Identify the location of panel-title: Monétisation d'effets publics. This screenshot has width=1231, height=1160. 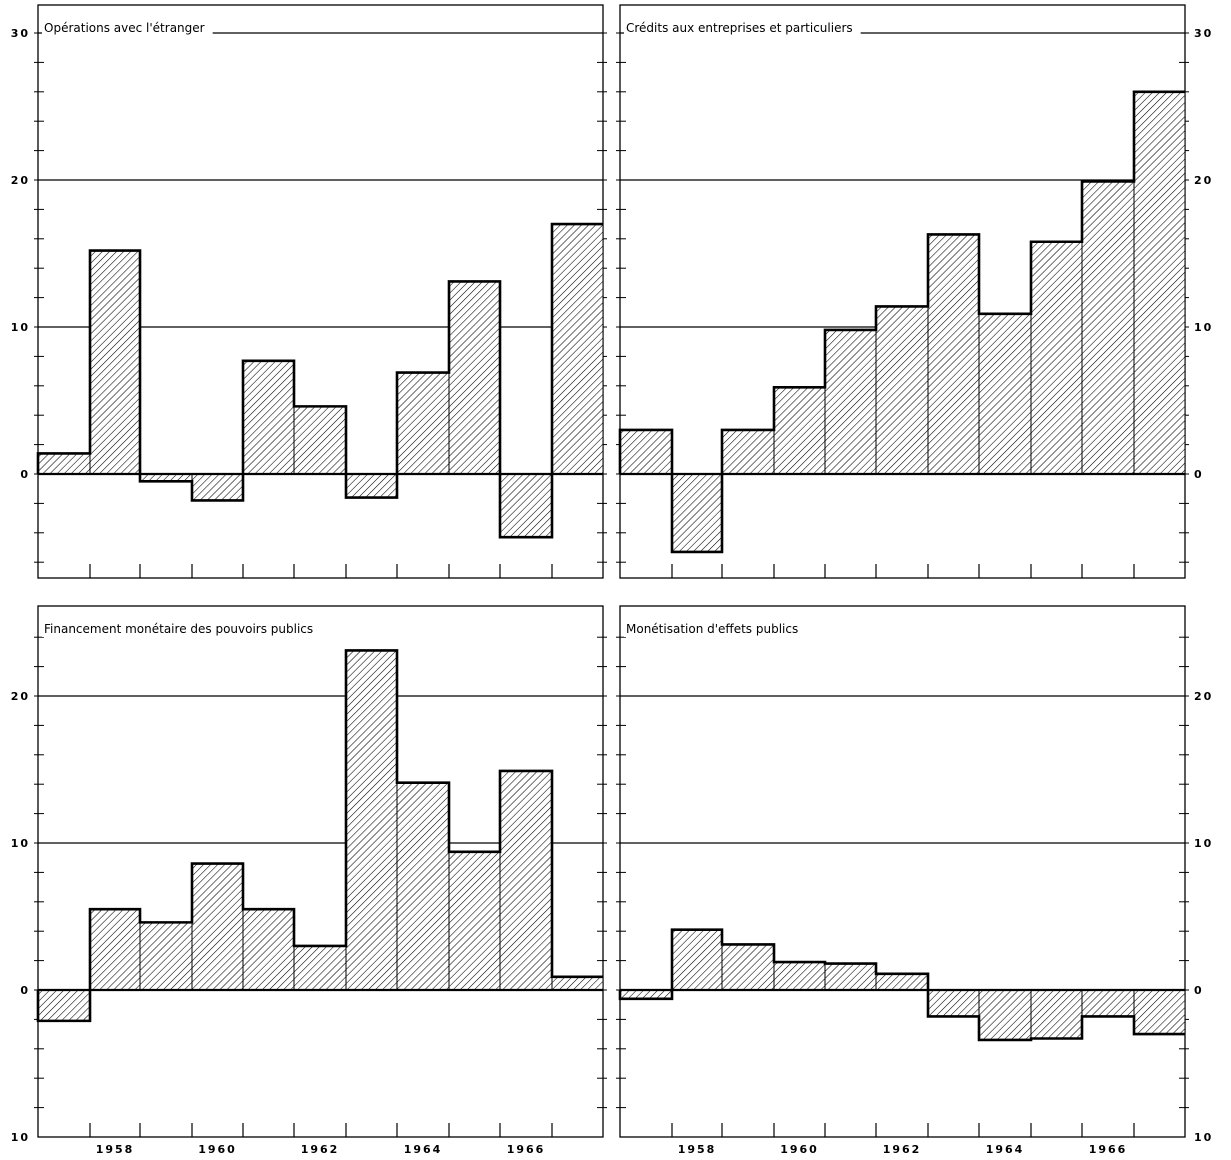
(712, 629).